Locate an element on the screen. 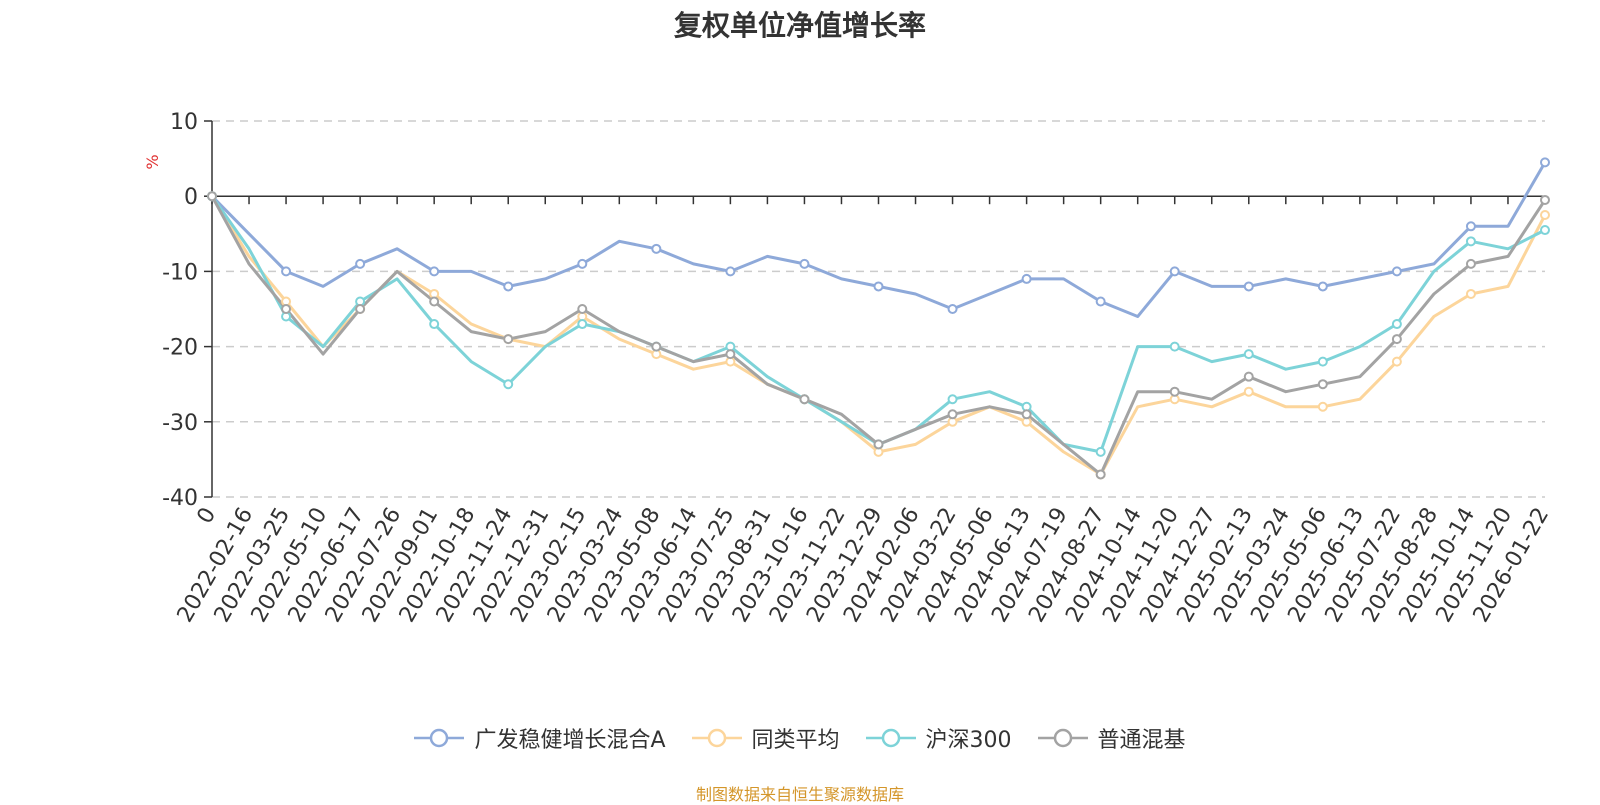  legend-item-0: 广发稳健增长混合A is located at coordinates (540, 738).